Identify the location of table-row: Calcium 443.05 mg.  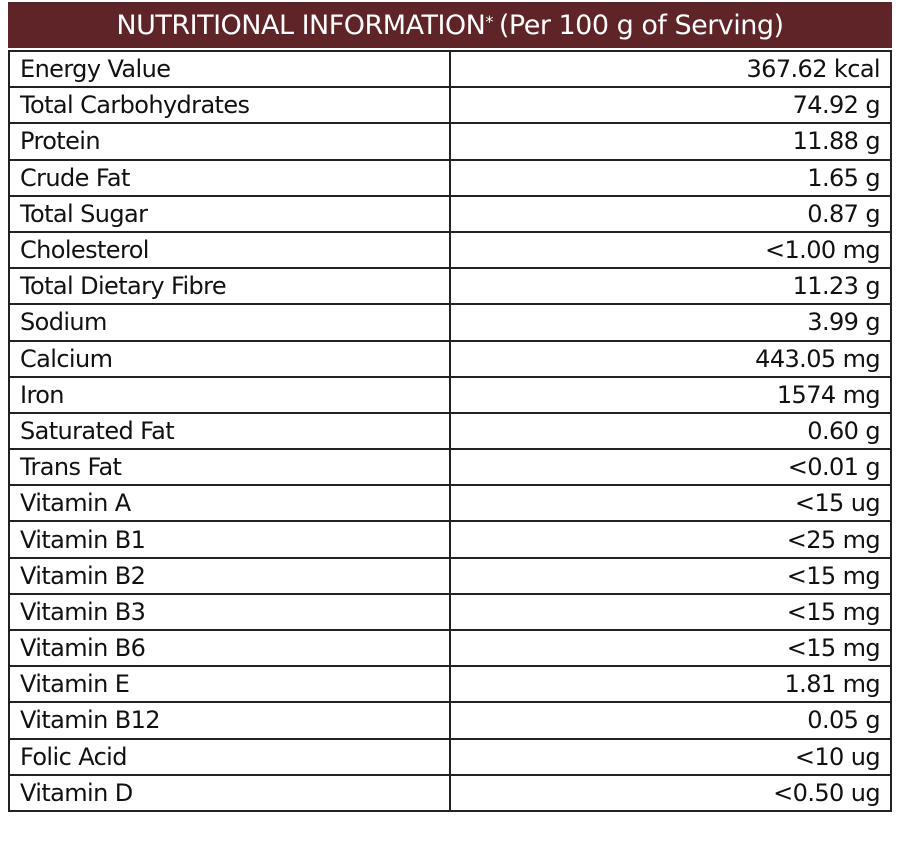
(450, 358).